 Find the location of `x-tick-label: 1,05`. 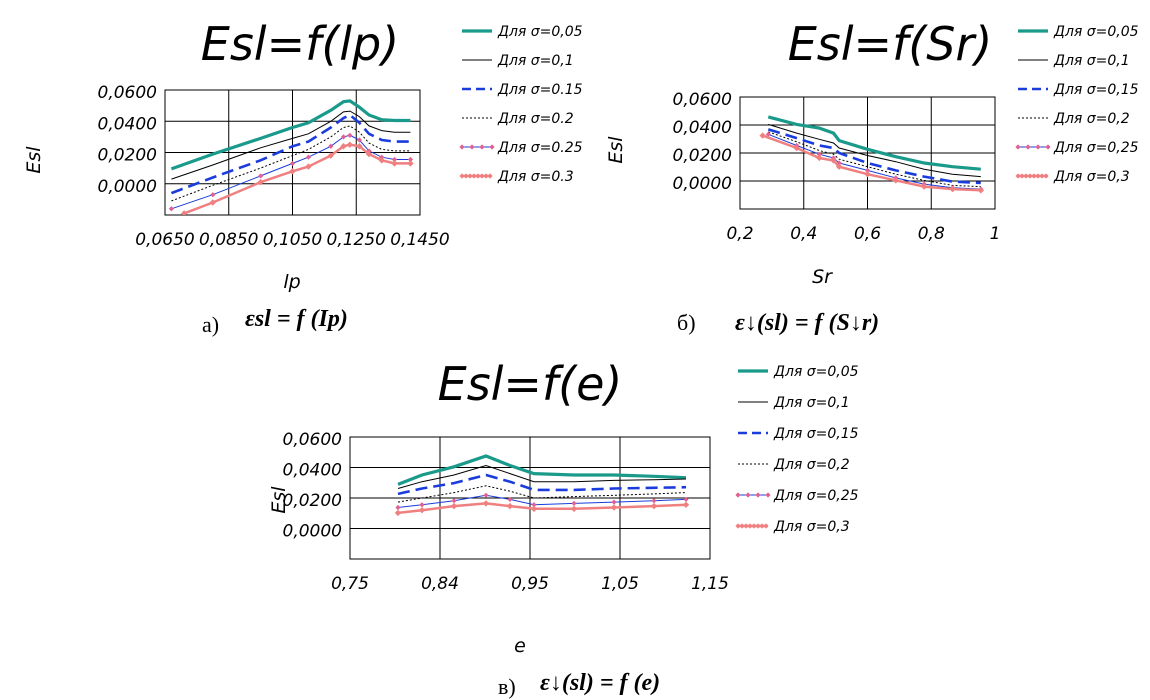

x-tick-label: 1,05 is located at coordinates (620, 584).